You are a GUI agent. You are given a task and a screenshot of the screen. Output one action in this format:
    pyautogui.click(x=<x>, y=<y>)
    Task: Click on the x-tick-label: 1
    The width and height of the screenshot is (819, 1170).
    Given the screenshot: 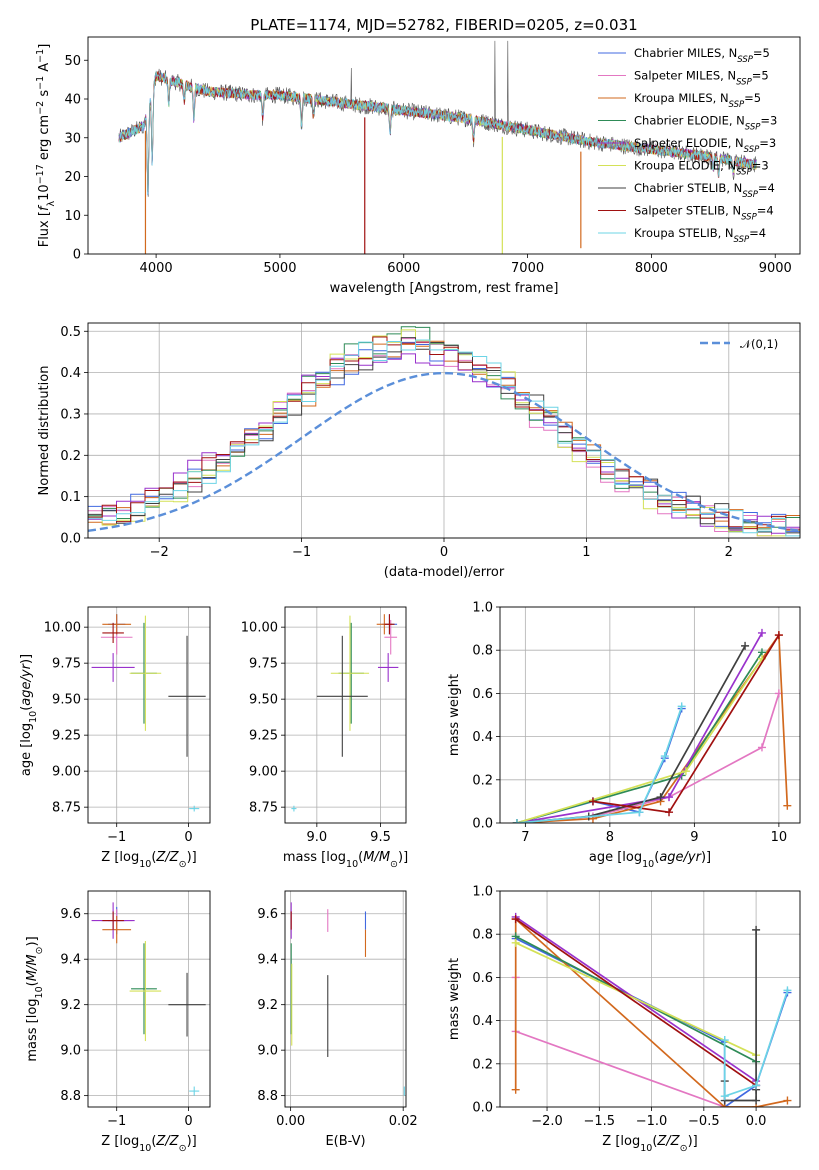 What is the action you would take?
    pyautogui.click(x=586, y=552)
    